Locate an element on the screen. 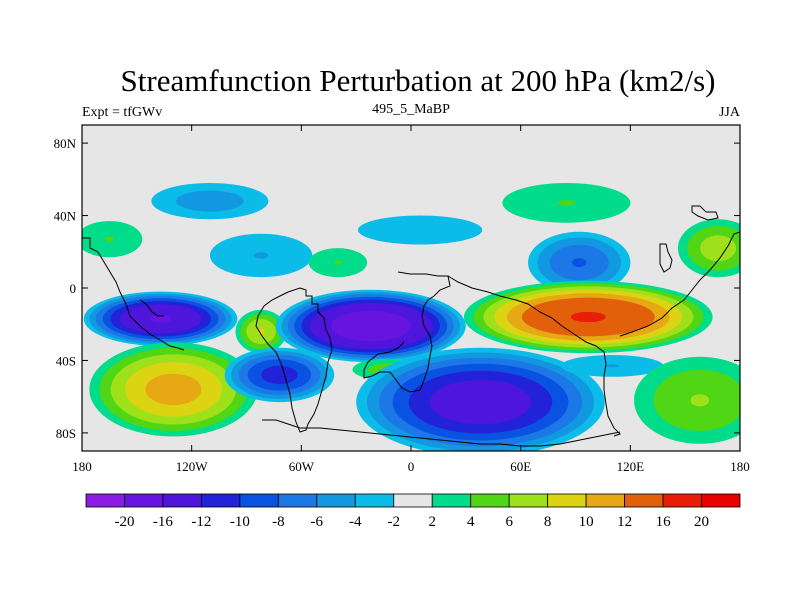 This screenshot has width=800, height=600. y-tick-label: 80S is located at coordinates (66, 433).